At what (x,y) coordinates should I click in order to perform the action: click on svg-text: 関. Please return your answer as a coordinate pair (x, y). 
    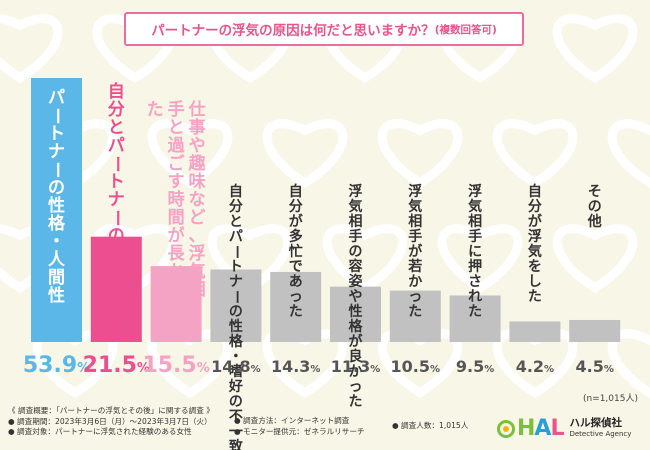
    Looking at the image, I should click on (116, 254).